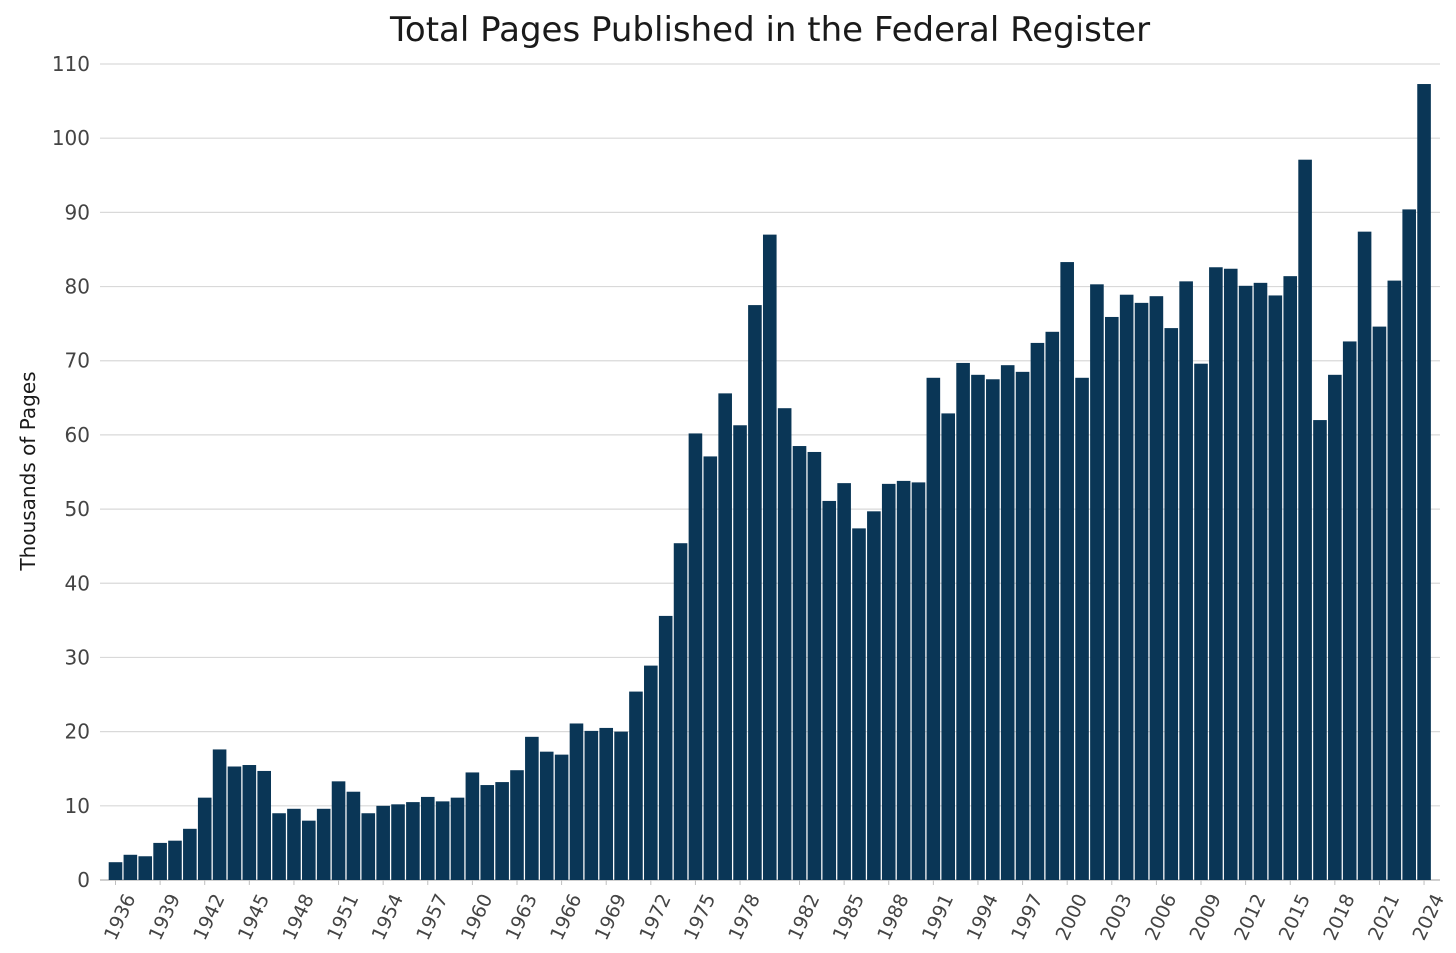 The image size is (1456, 953). Describe the element at coordinates (1022, 625) in the screenshot. I see `bar-1997` at that location.